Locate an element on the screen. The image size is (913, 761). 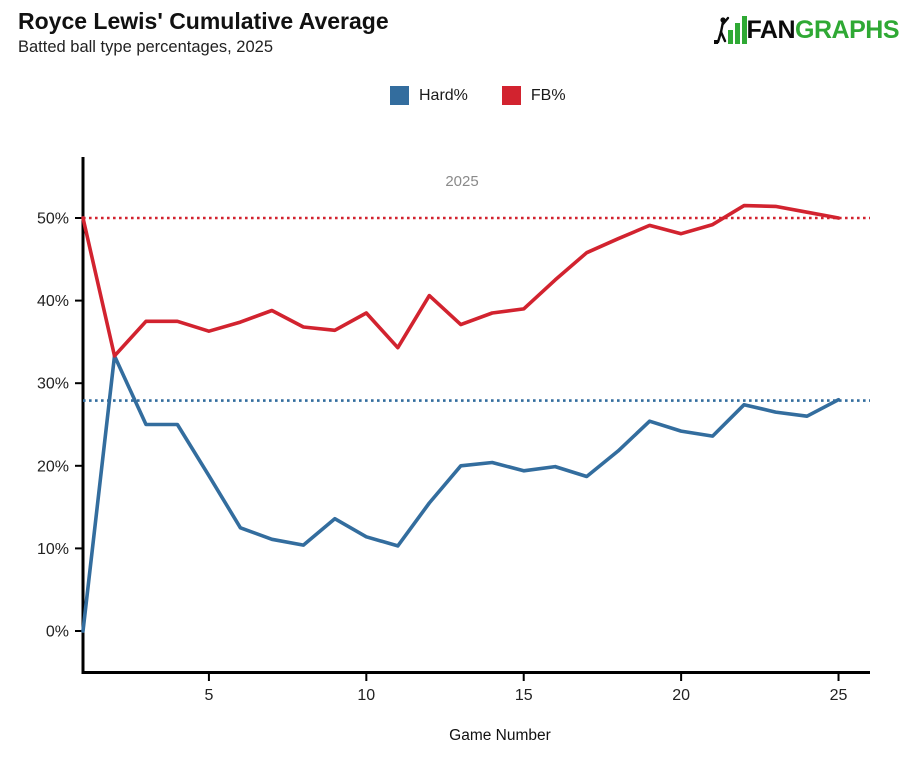
logo-graphs: GRAPHS is located at coordinates (847, 30).